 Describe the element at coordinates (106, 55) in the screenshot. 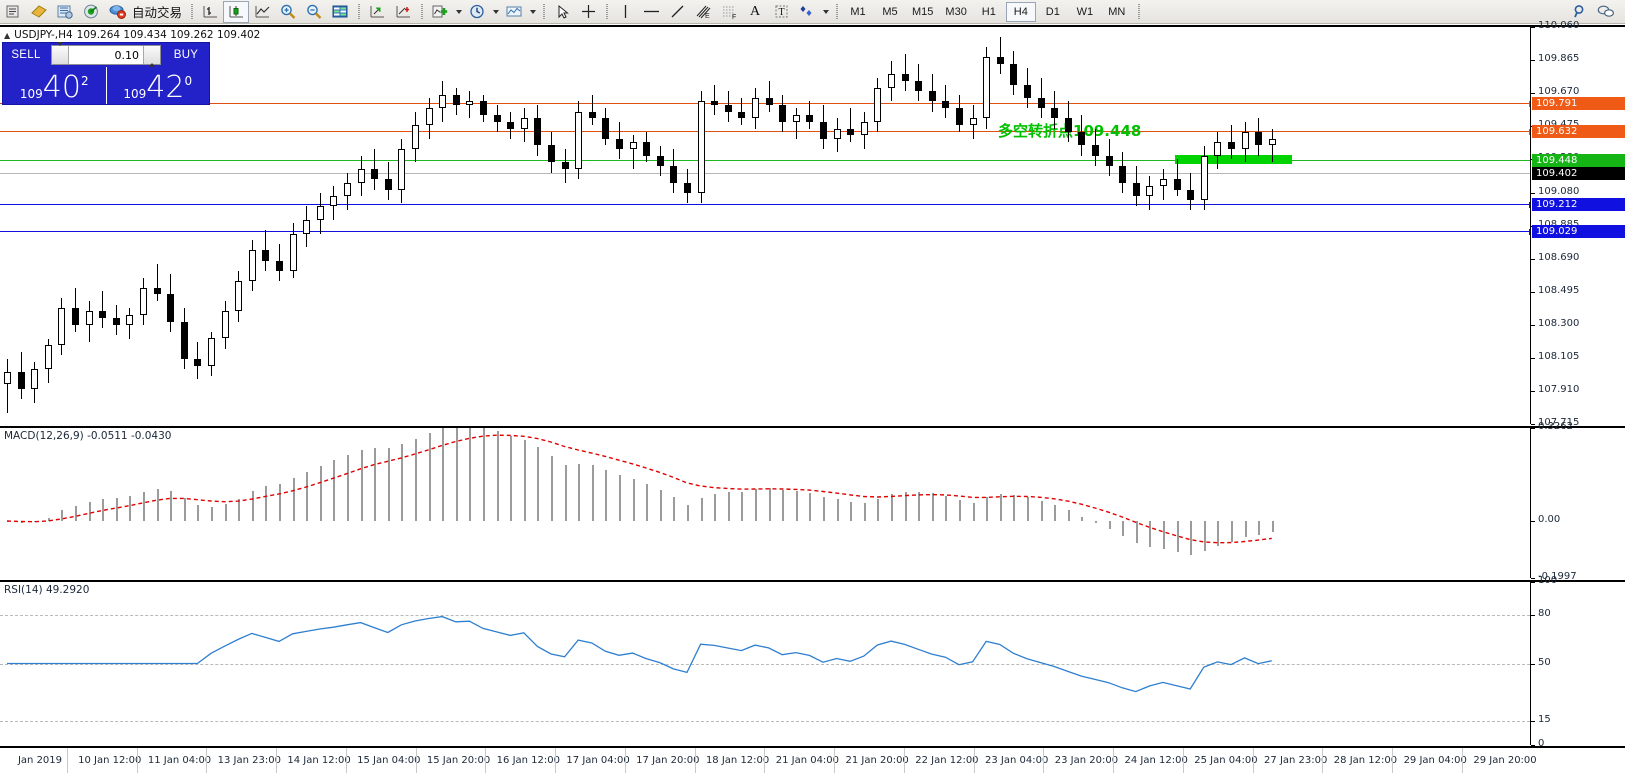

I see `volume-stepper: 0.10` at that location.